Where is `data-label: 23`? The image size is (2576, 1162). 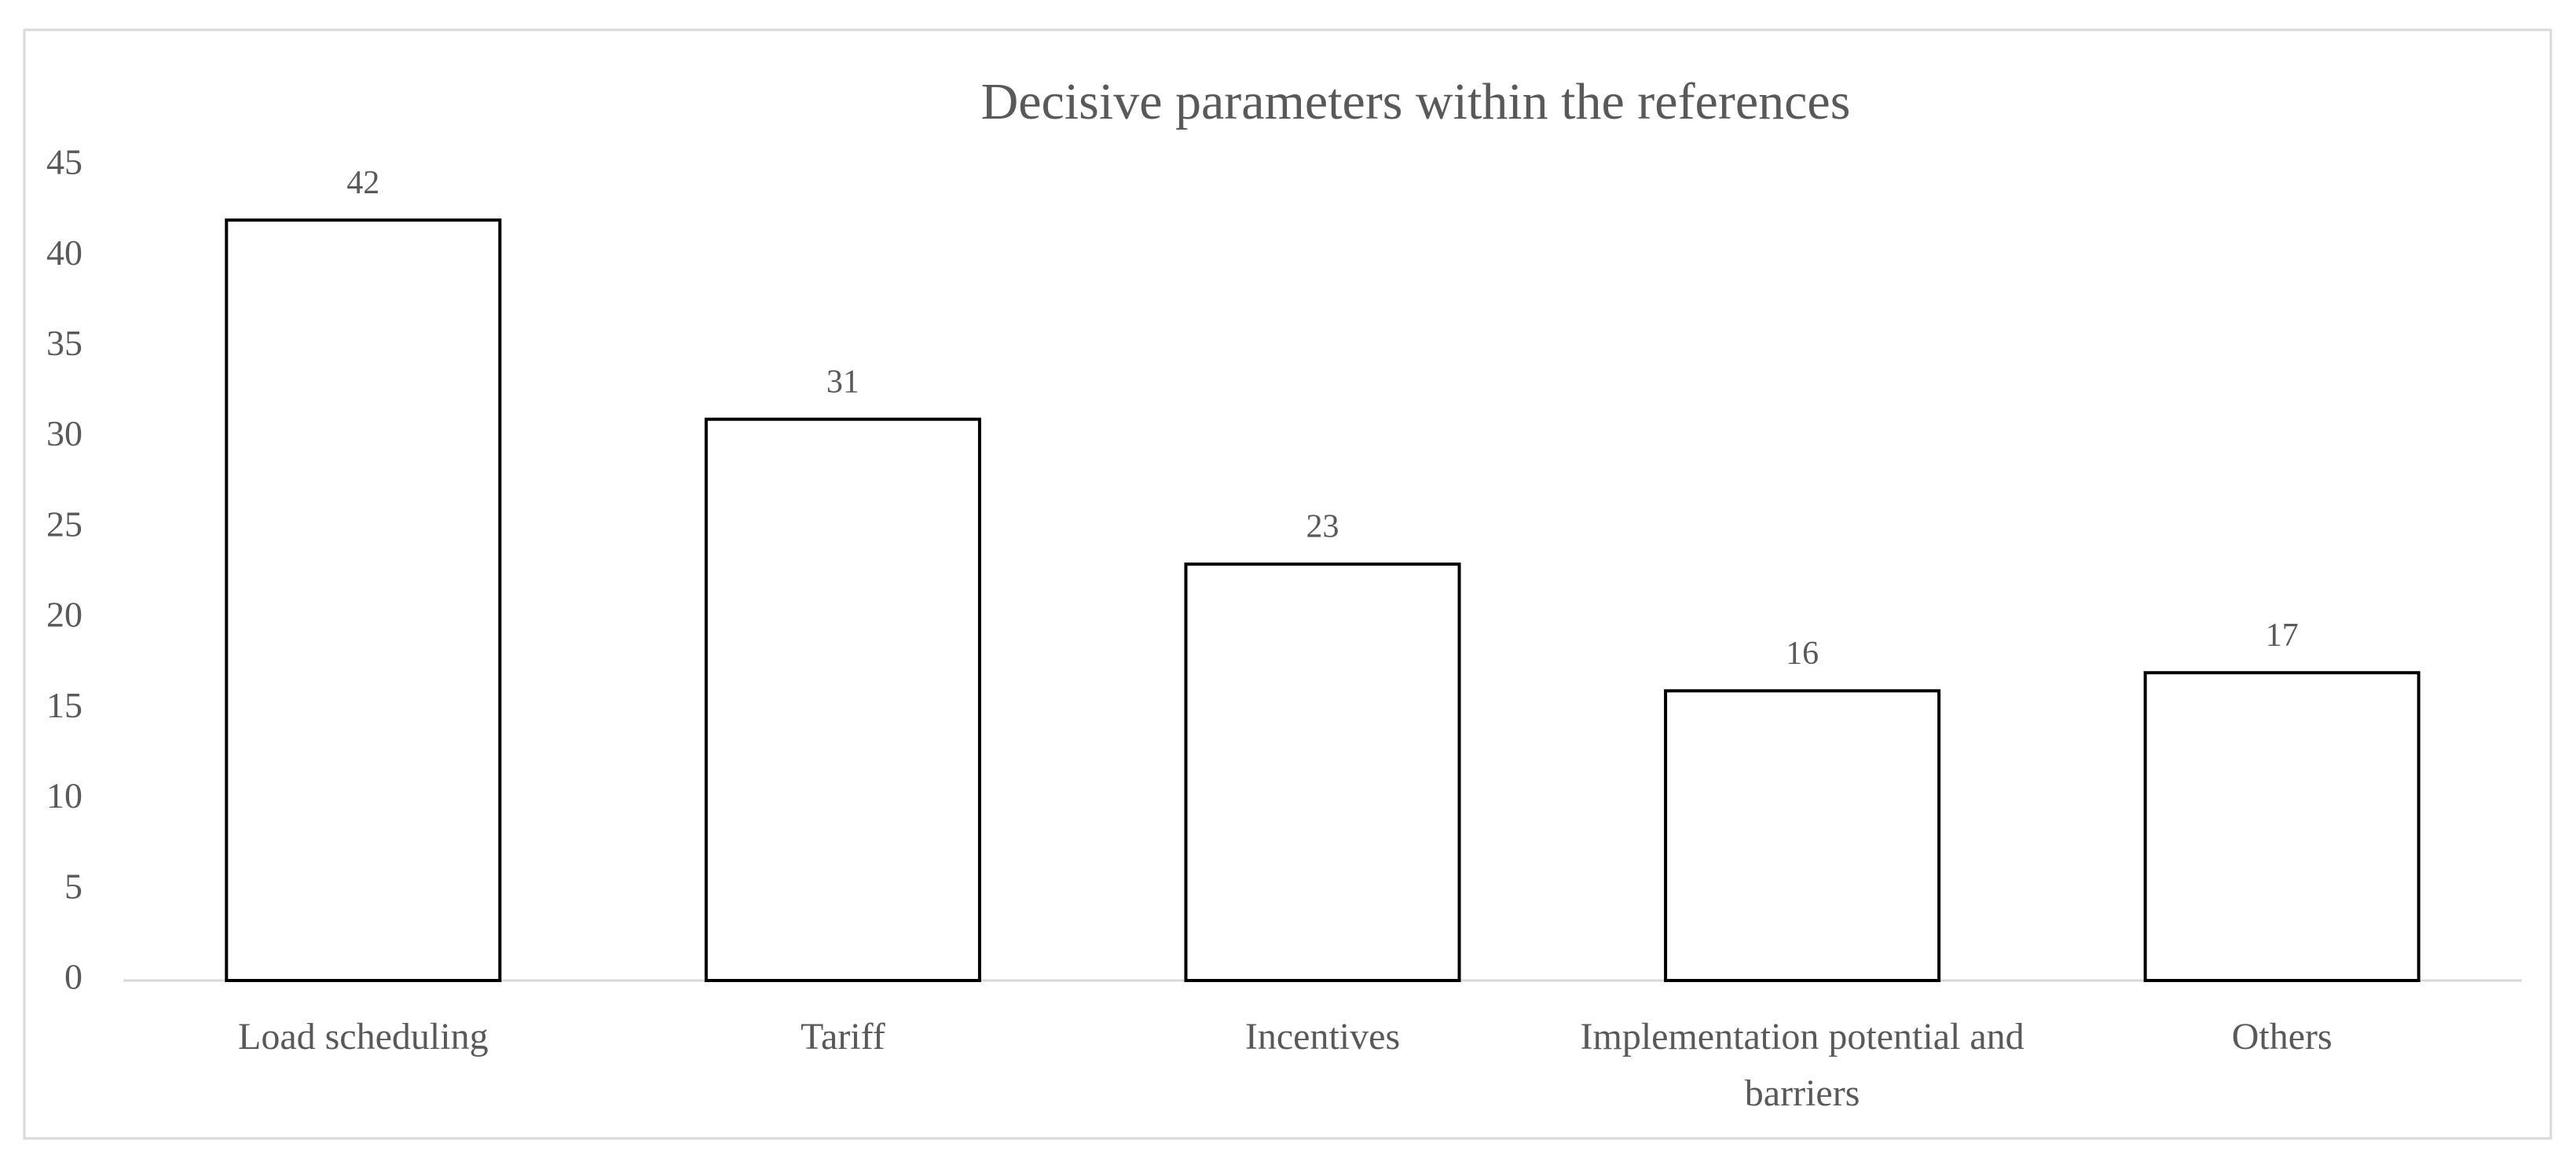 data-label: 23 is located at coordinates (1322, 527).